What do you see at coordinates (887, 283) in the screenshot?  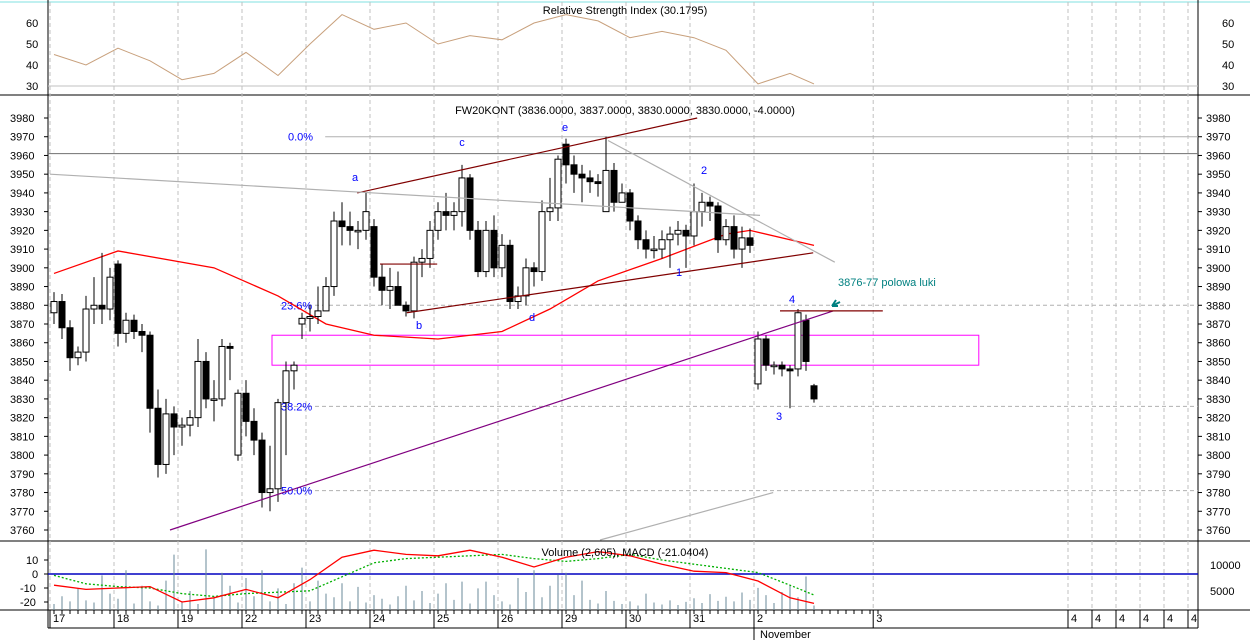 I see `annotation-gap-half: 3876-77 polowa luki` at bounding box center [887, 283].